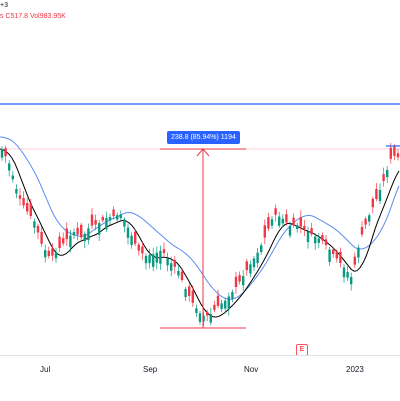  Describe the element at coordinates (17, 16) in the screenshot. I see `legend-close: C517.8` at that location.